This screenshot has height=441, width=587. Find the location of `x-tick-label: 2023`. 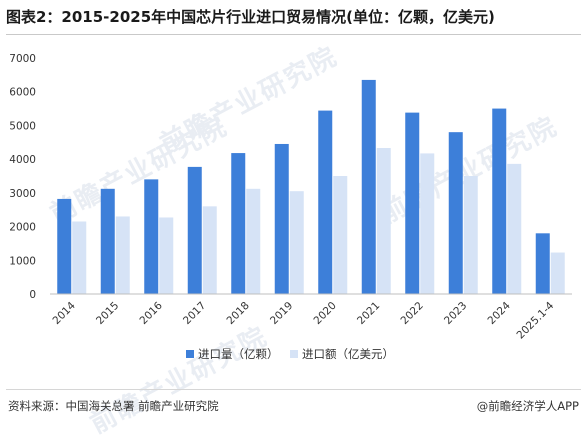

x-tick-label: 2023 is located at coordinates (455, 313).